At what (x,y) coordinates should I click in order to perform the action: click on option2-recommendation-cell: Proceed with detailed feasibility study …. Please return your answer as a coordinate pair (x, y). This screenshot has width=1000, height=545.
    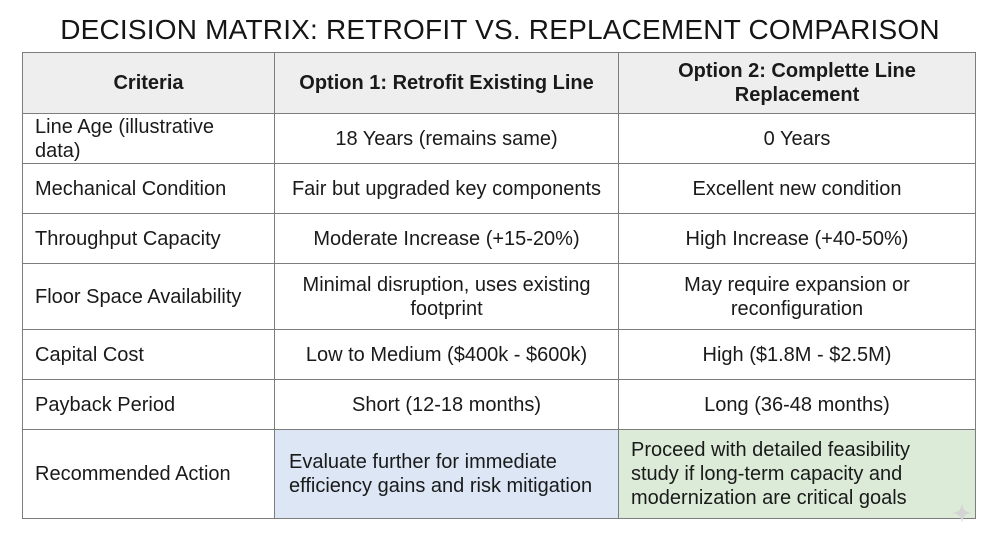
    Looking at the image, I should click on (797, 474).